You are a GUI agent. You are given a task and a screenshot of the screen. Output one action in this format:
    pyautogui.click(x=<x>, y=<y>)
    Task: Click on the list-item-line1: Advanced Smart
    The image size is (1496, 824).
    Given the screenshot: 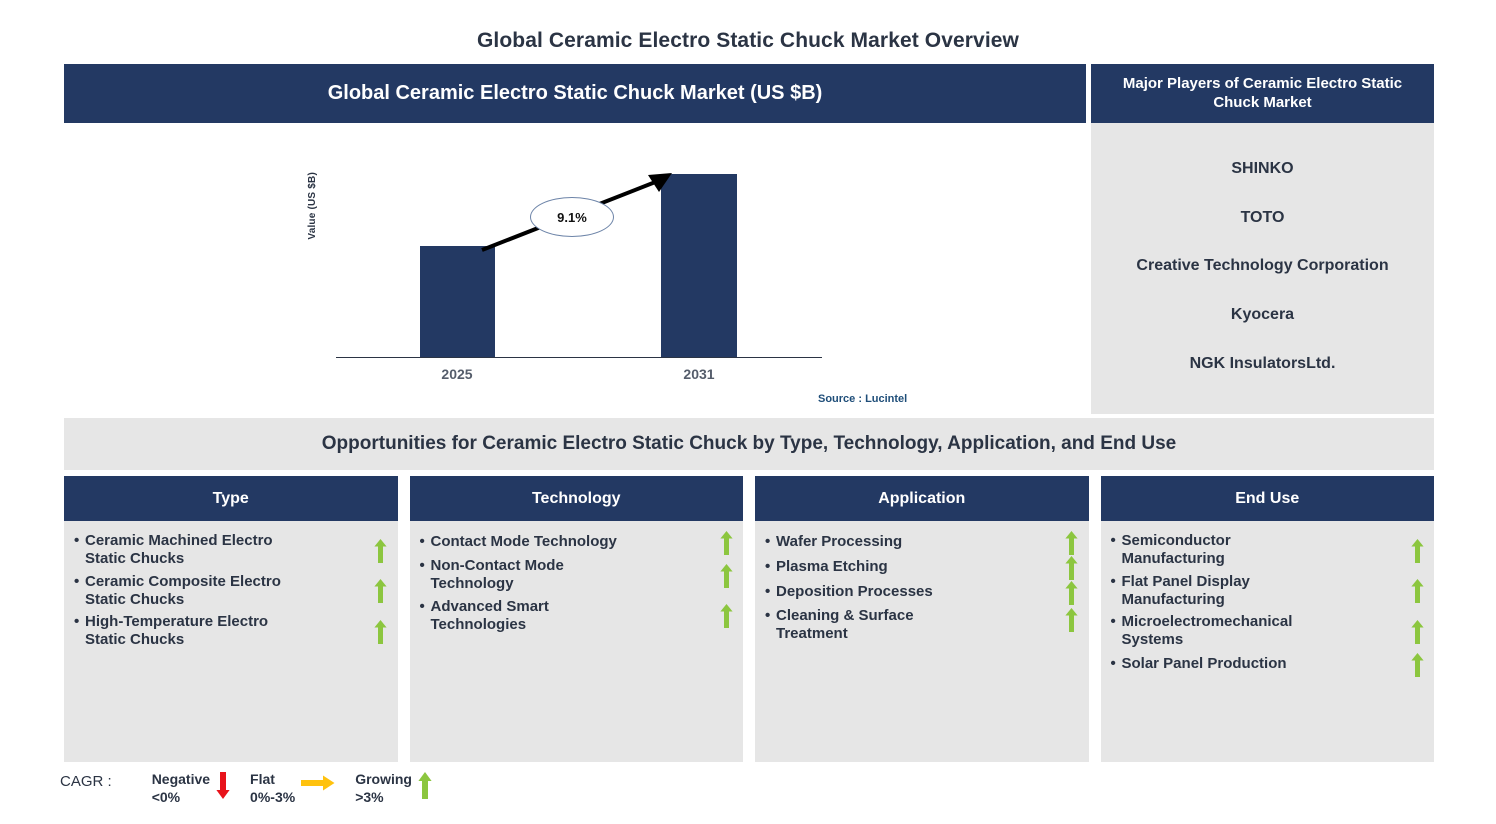 What is the action you would take?
    pyautogui.click(x=489, y=606)
    